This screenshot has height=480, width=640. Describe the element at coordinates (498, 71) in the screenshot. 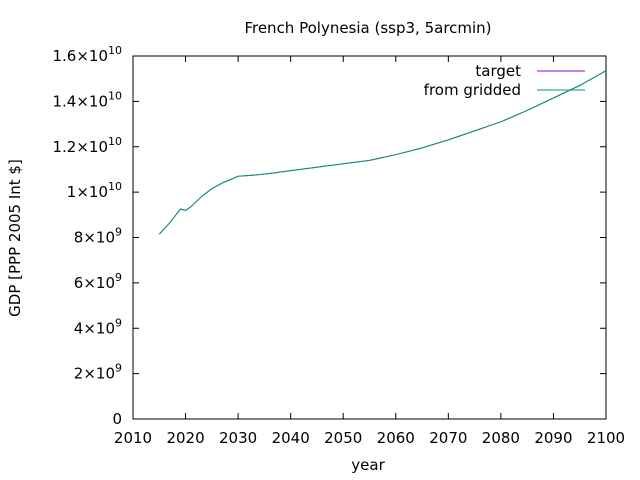

I see `legend-label: target` at that location.